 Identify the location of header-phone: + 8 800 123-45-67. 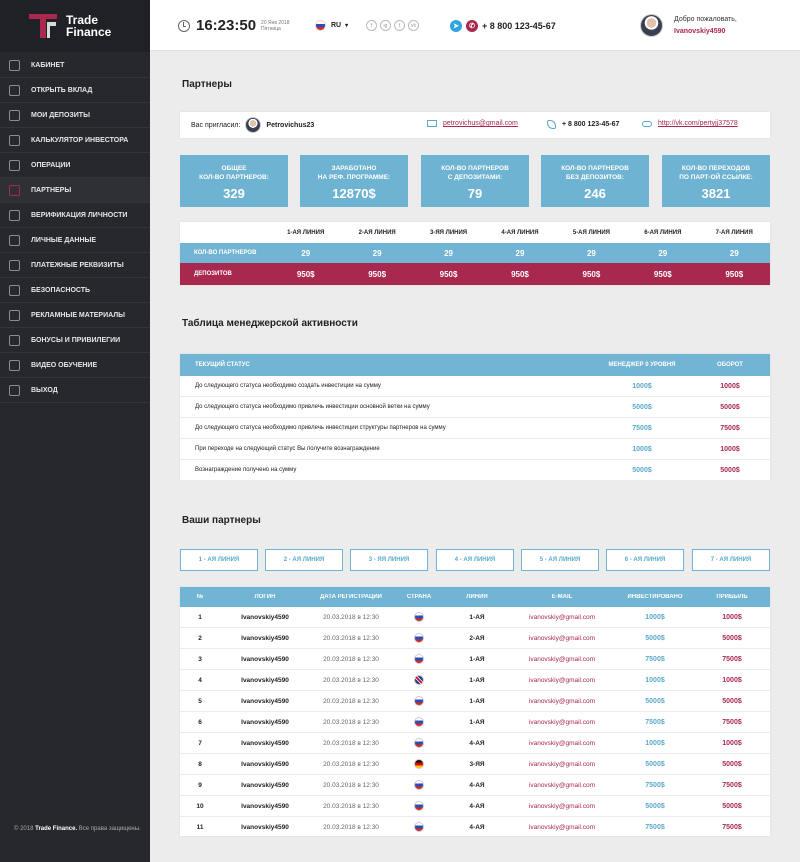
(519, 25).